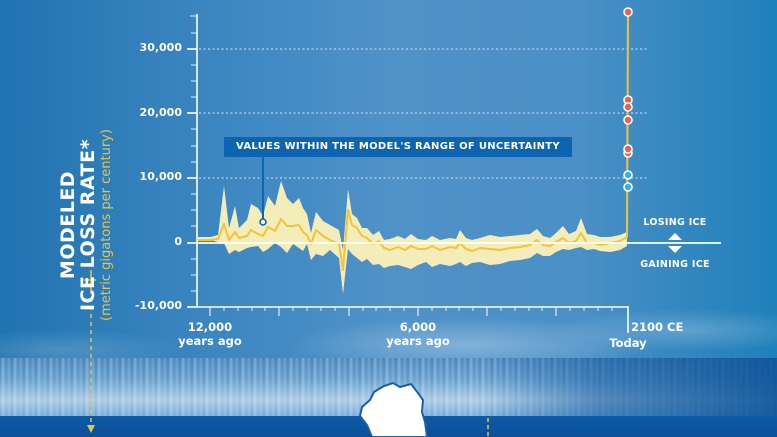 This screenshot has height=437, width=777. Describe the element at coordinates (160, 112) in the screenshot. I see `y-tick-20000: 20,000` at that location.